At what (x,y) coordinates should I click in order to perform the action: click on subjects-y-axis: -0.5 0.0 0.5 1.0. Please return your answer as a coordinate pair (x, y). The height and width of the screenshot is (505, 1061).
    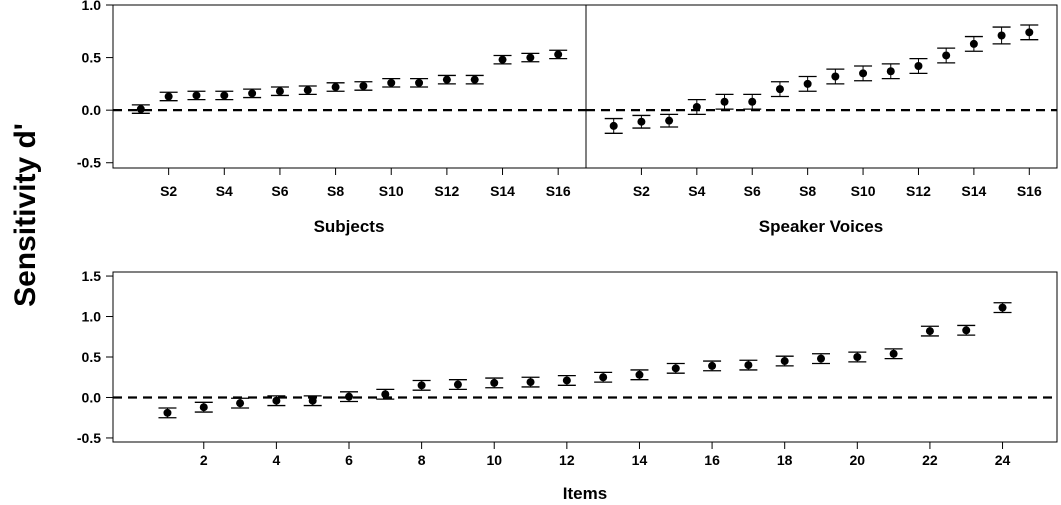
    Looking at the image, I should click on (95, 85).